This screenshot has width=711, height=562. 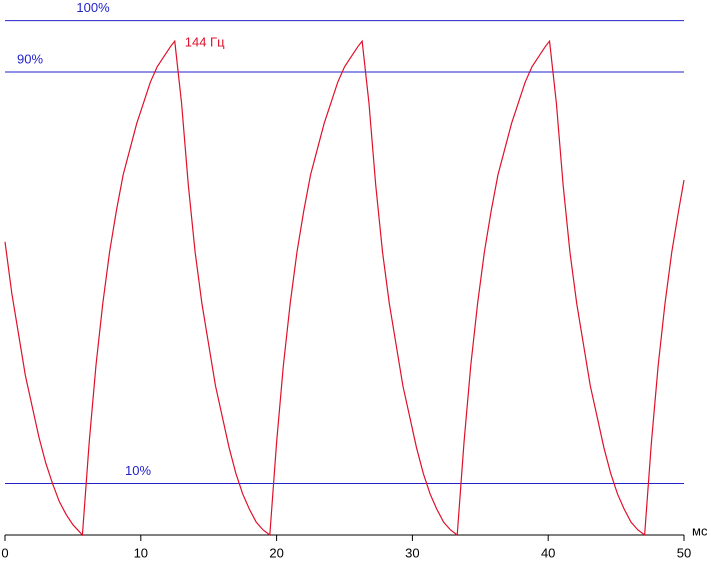 What do you see at coordinates (412, 552) in the screenshot?
I see `x-tick-label: 30` at bounding box center [412, 552].